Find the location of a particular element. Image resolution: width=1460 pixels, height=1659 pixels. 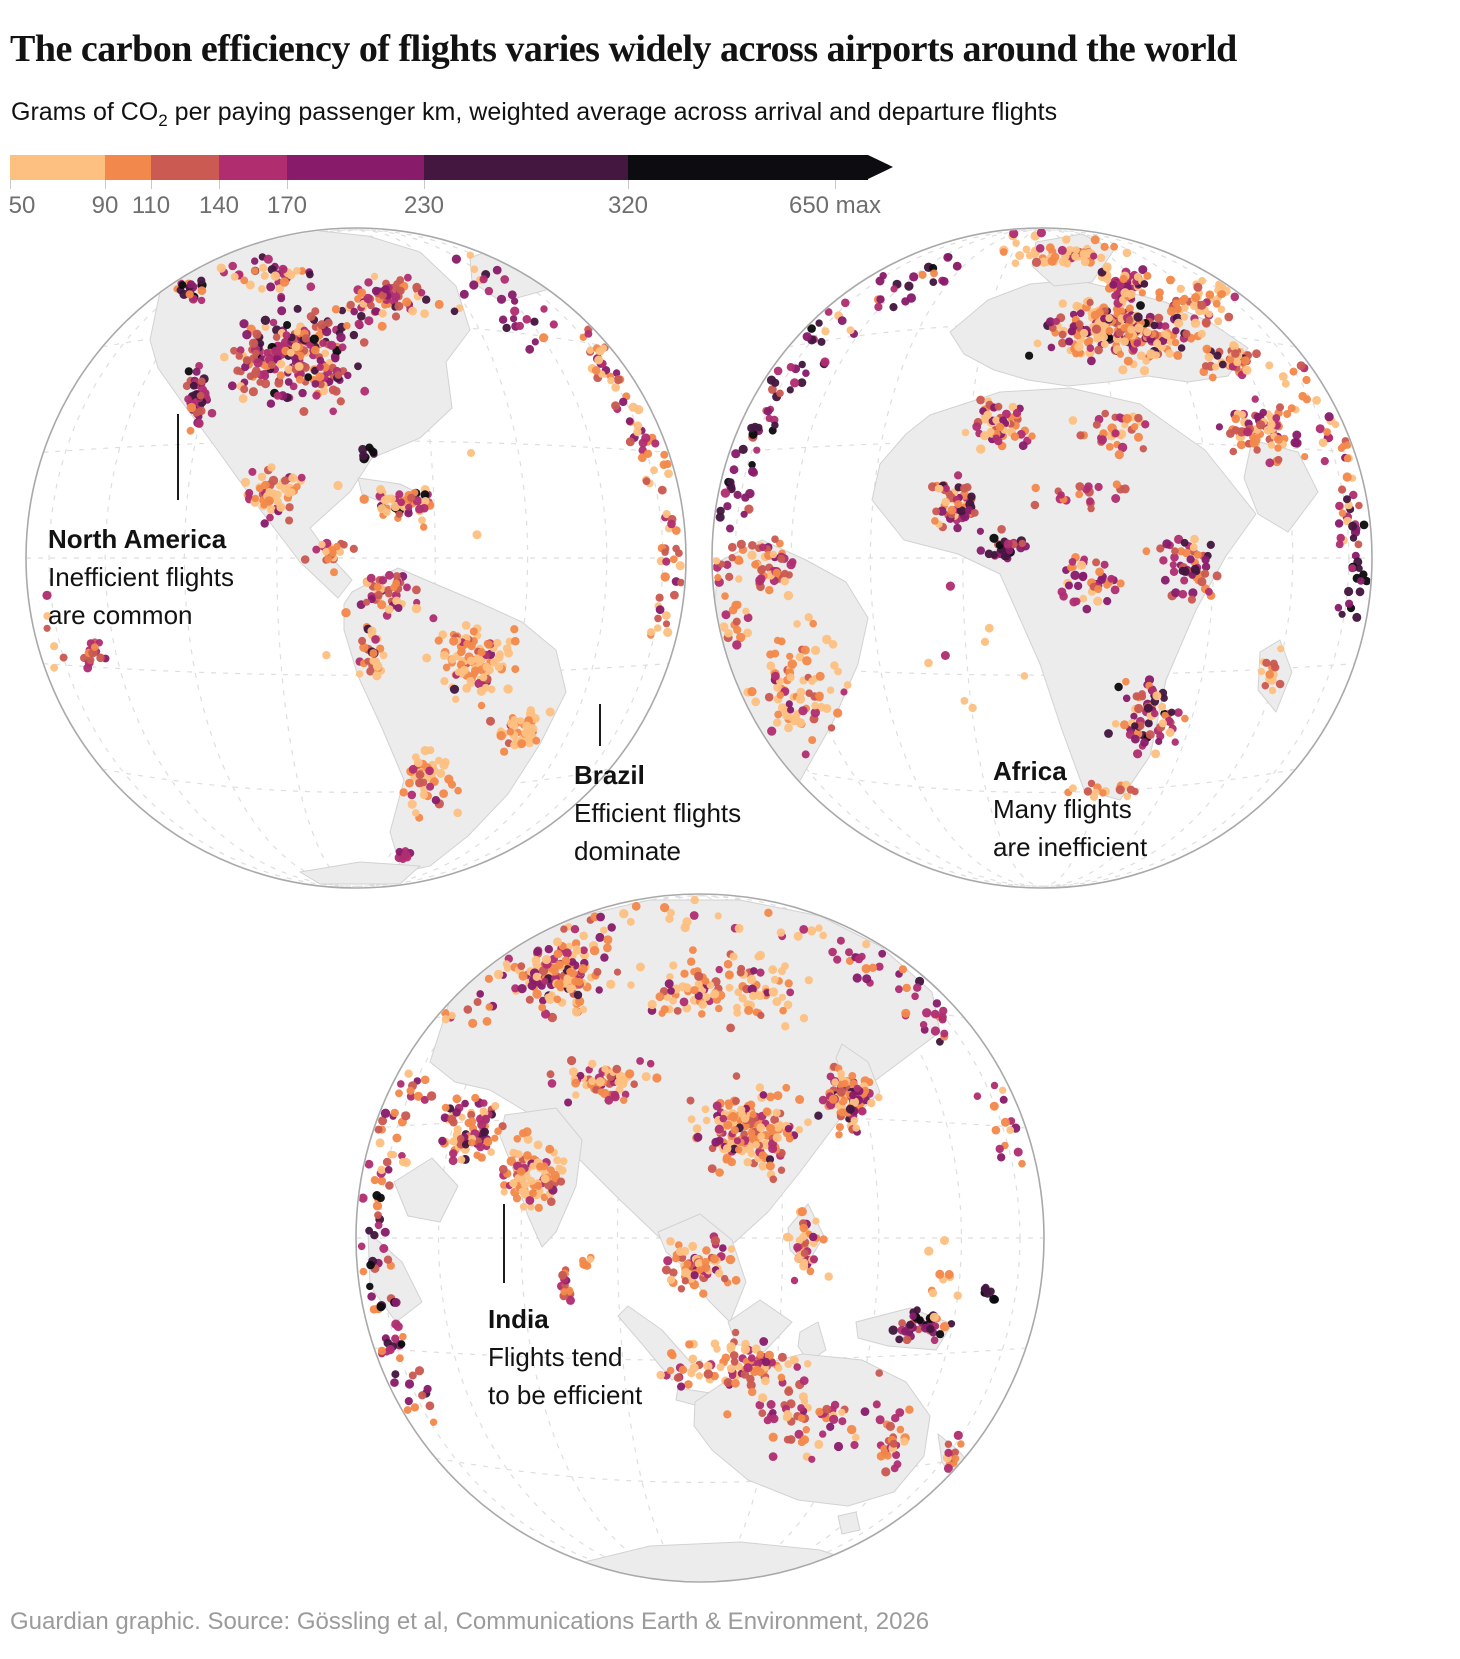

annotation-text-brazil-0: Efficient flights is located at coordinates (658, 813).